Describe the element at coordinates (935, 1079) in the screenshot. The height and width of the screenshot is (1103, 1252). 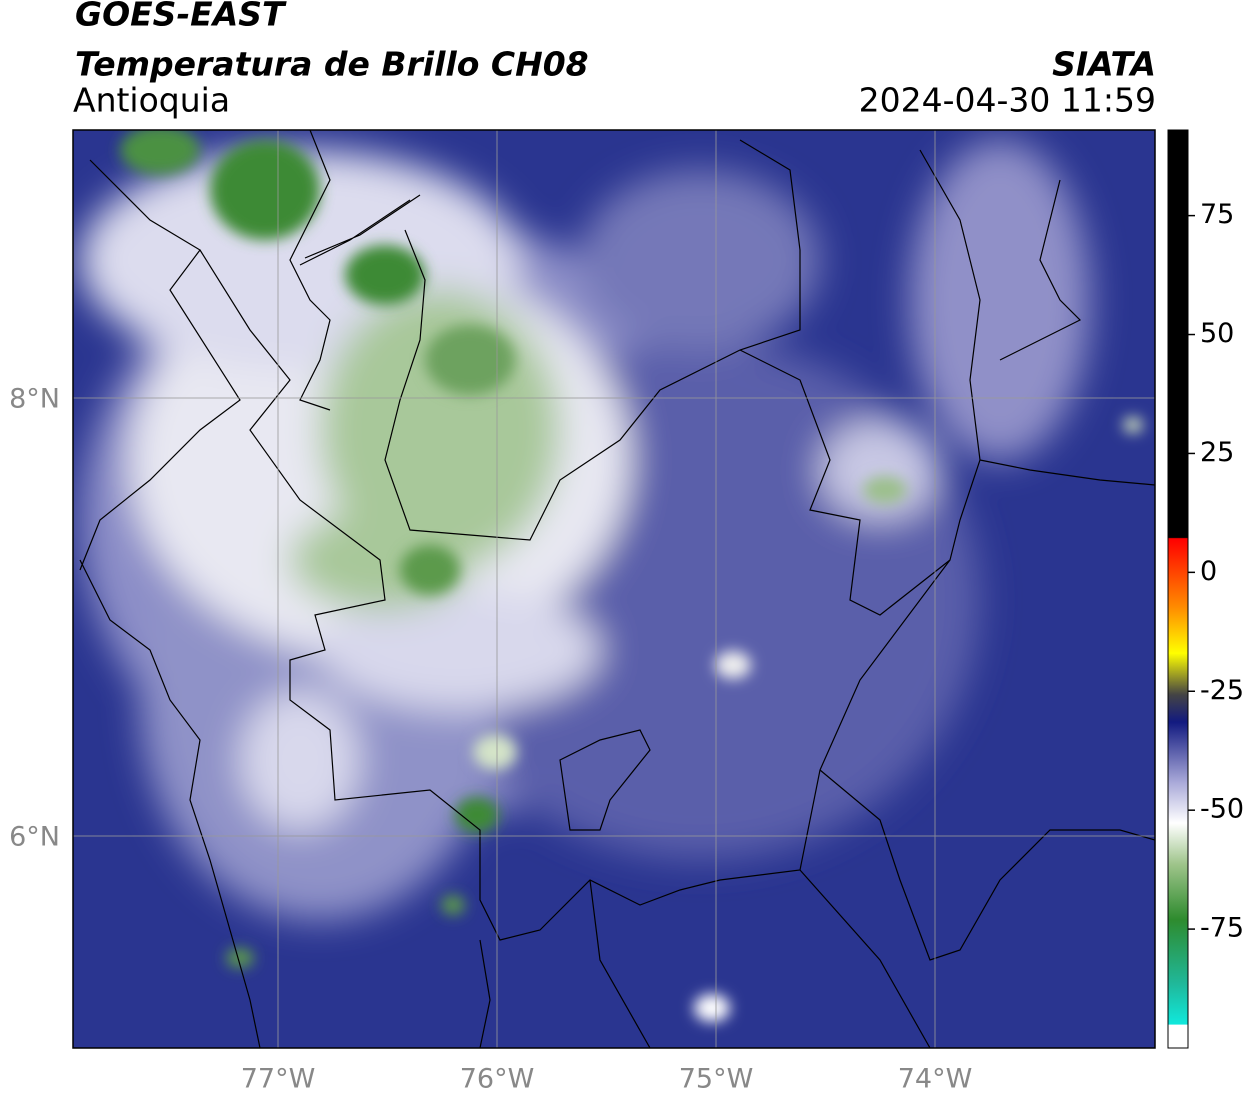
I see `lon-label: 74°W` at that location.